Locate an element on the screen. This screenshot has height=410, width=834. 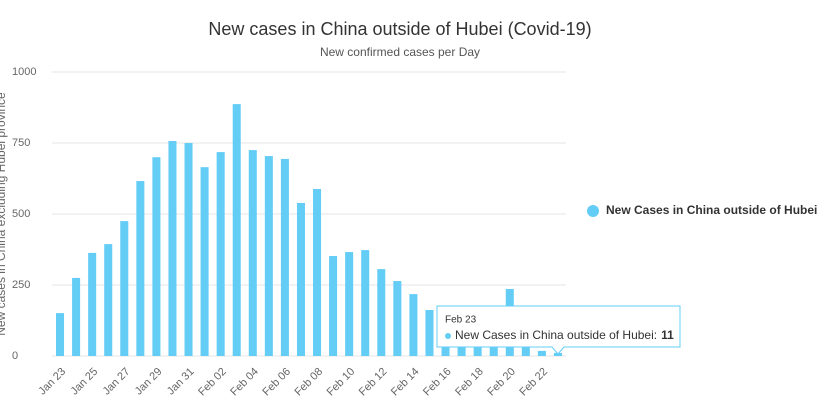
x-tick-label: Feb 06 is located at coordinates (276, 382).